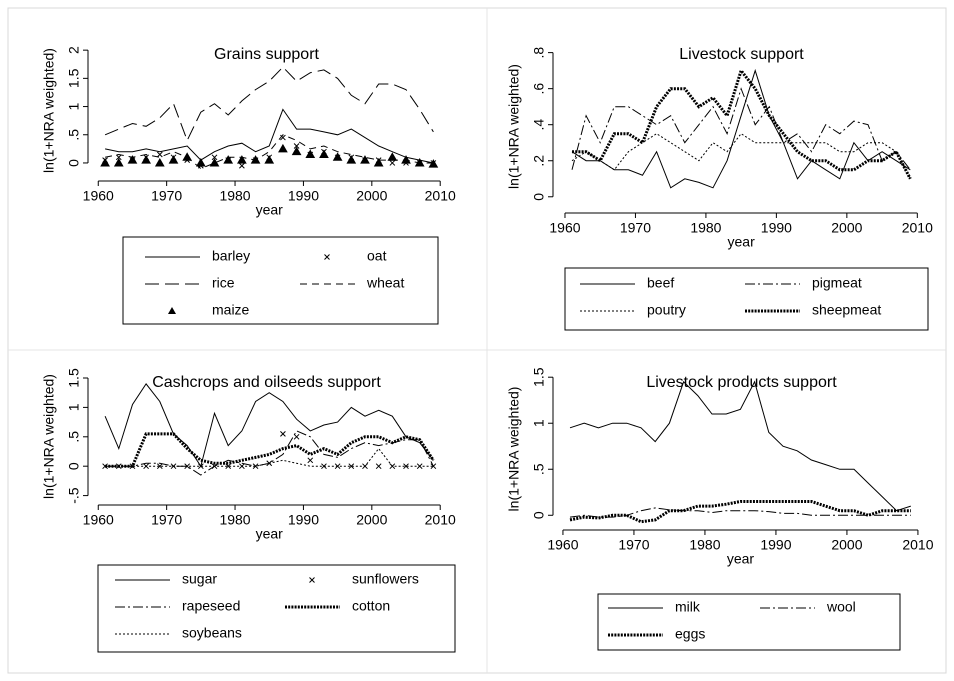 The width and height of the screenshot is (954, 681). Describe the element at coordinates (266, 382) in the screenshot. I see `chart-title: Cashcrops and oilseeds support` at that location.